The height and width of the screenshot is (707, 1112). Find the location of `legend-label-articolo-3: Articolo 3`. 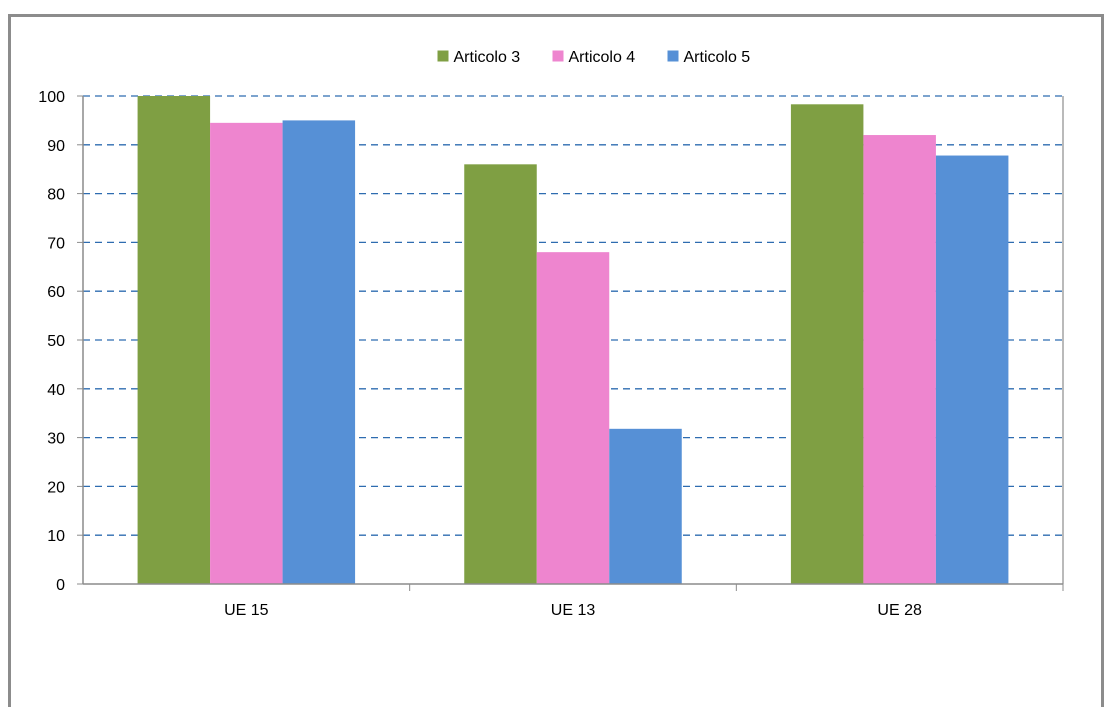

legend-label-articolo-3: Articolo 3 is located at coordinates (487, 57).